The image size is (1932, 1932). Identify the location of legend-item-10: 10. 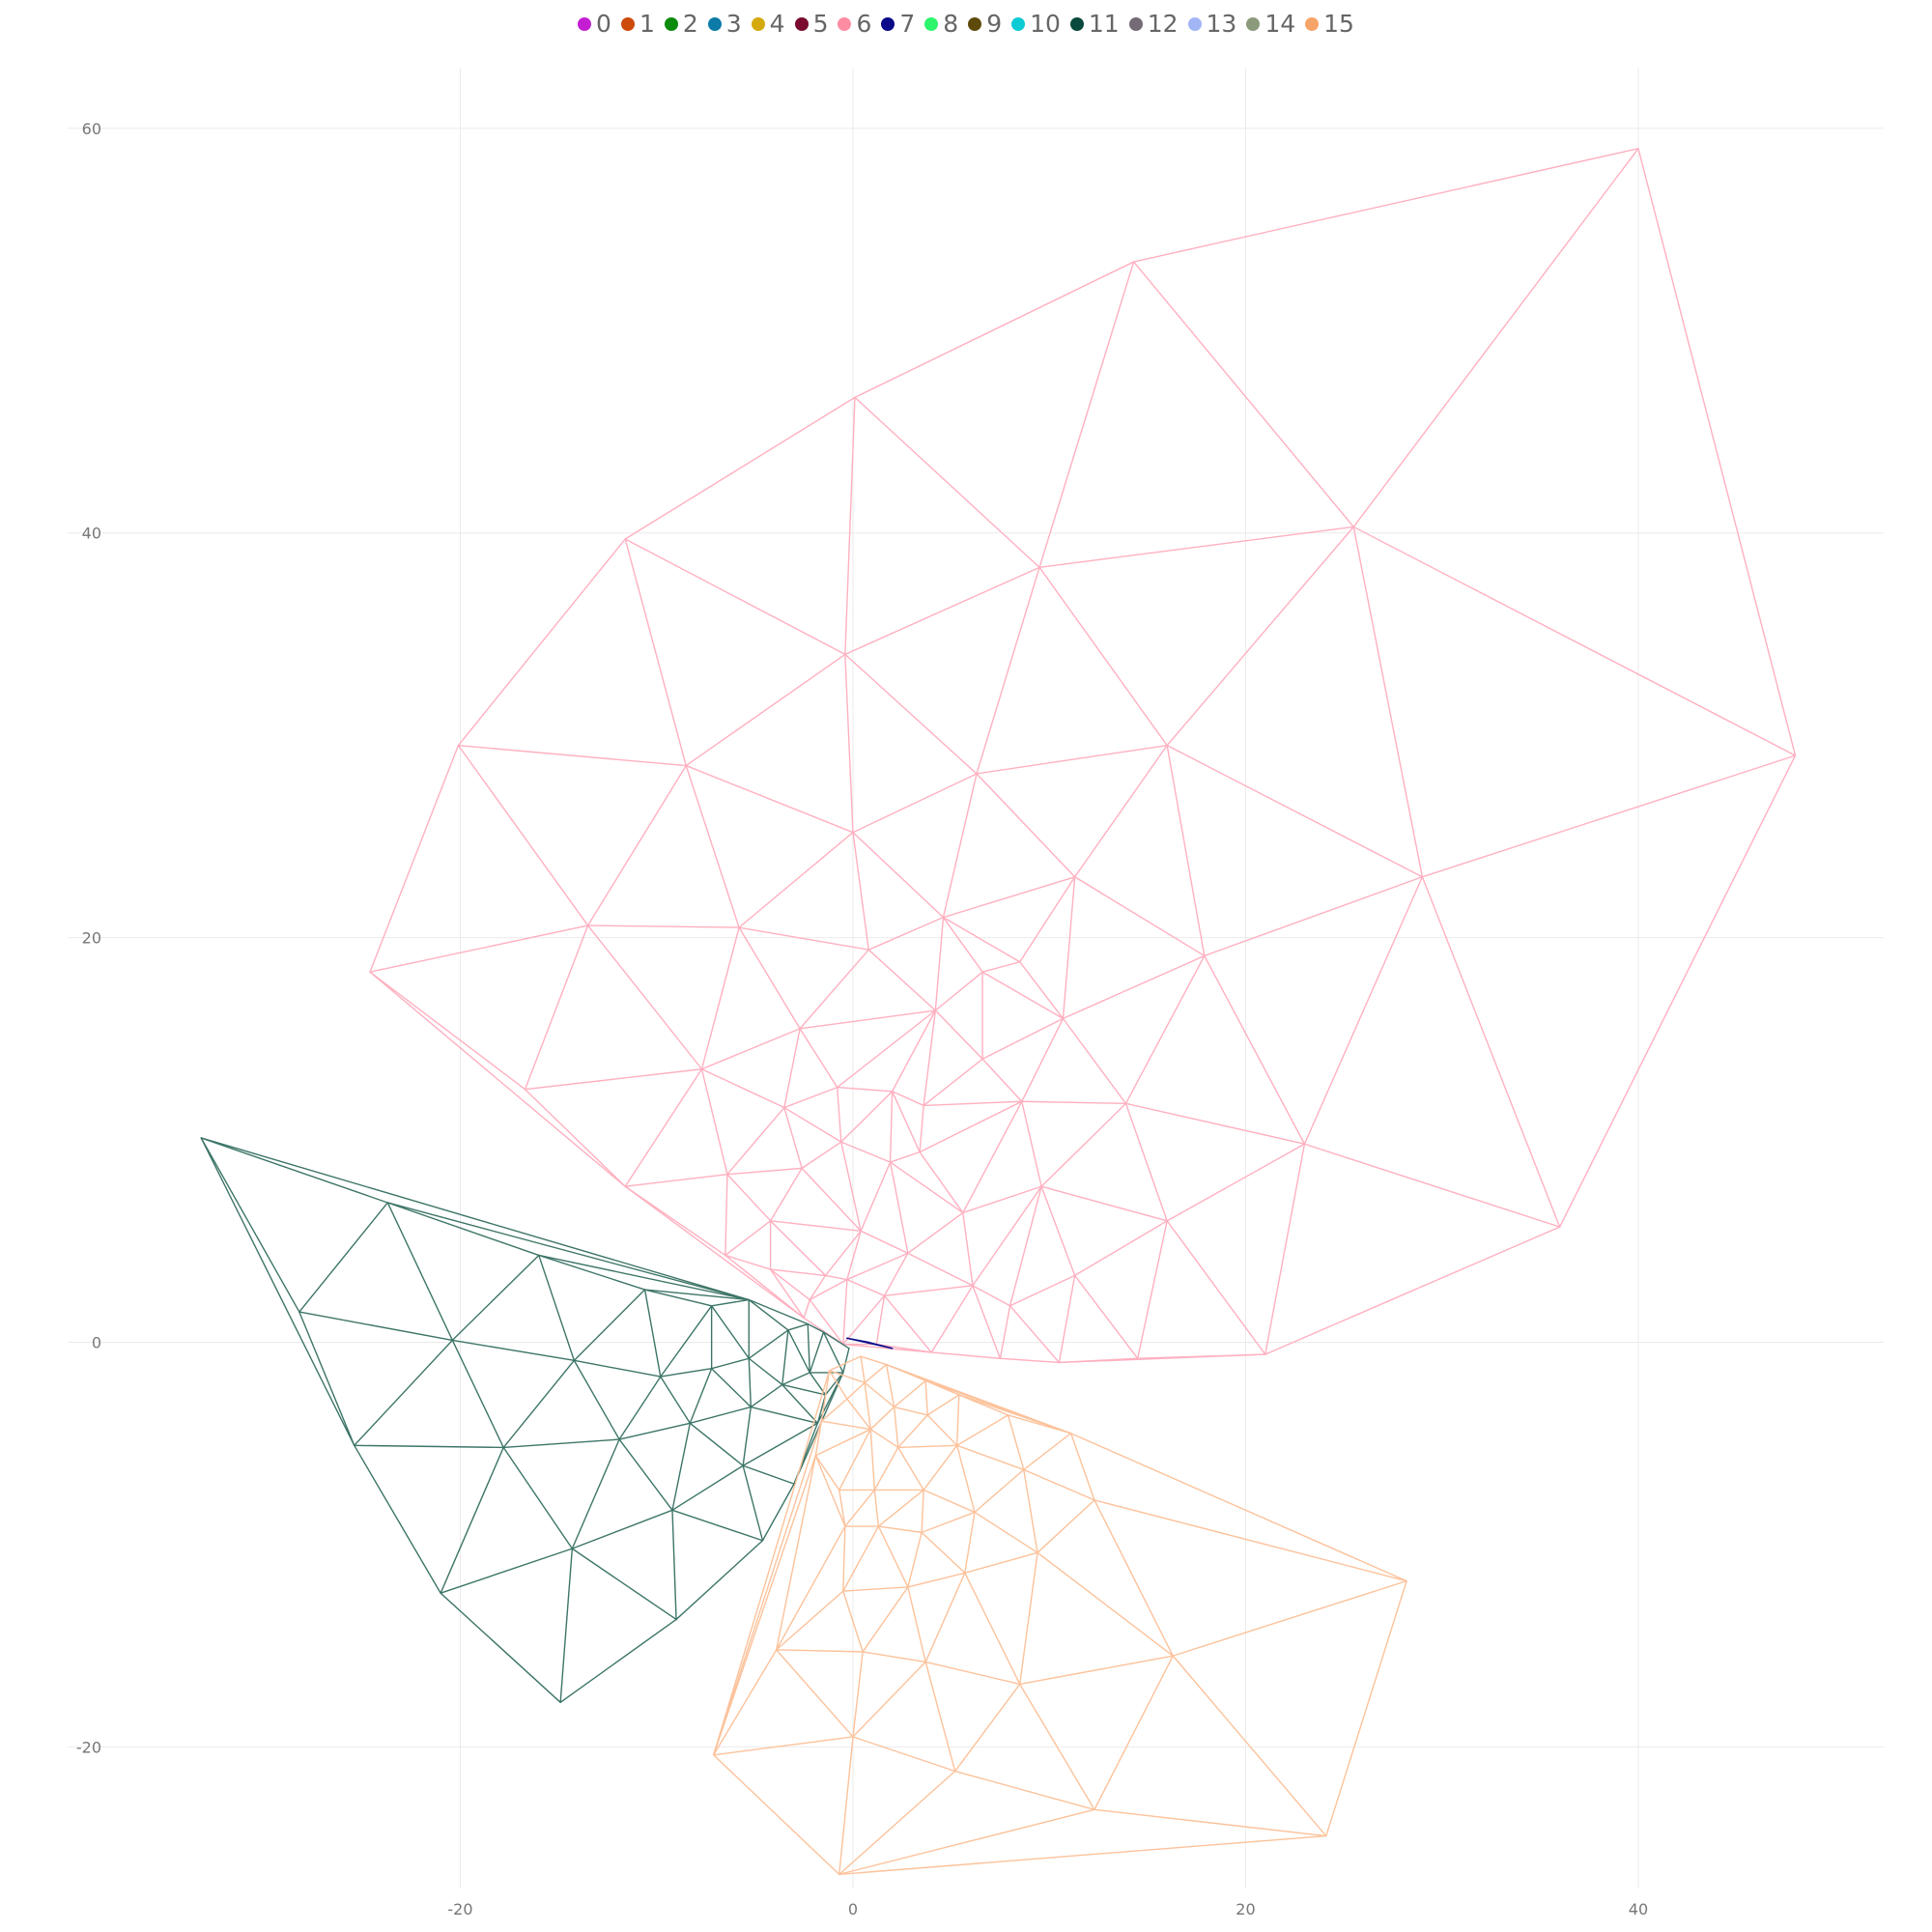
(1036, 24).